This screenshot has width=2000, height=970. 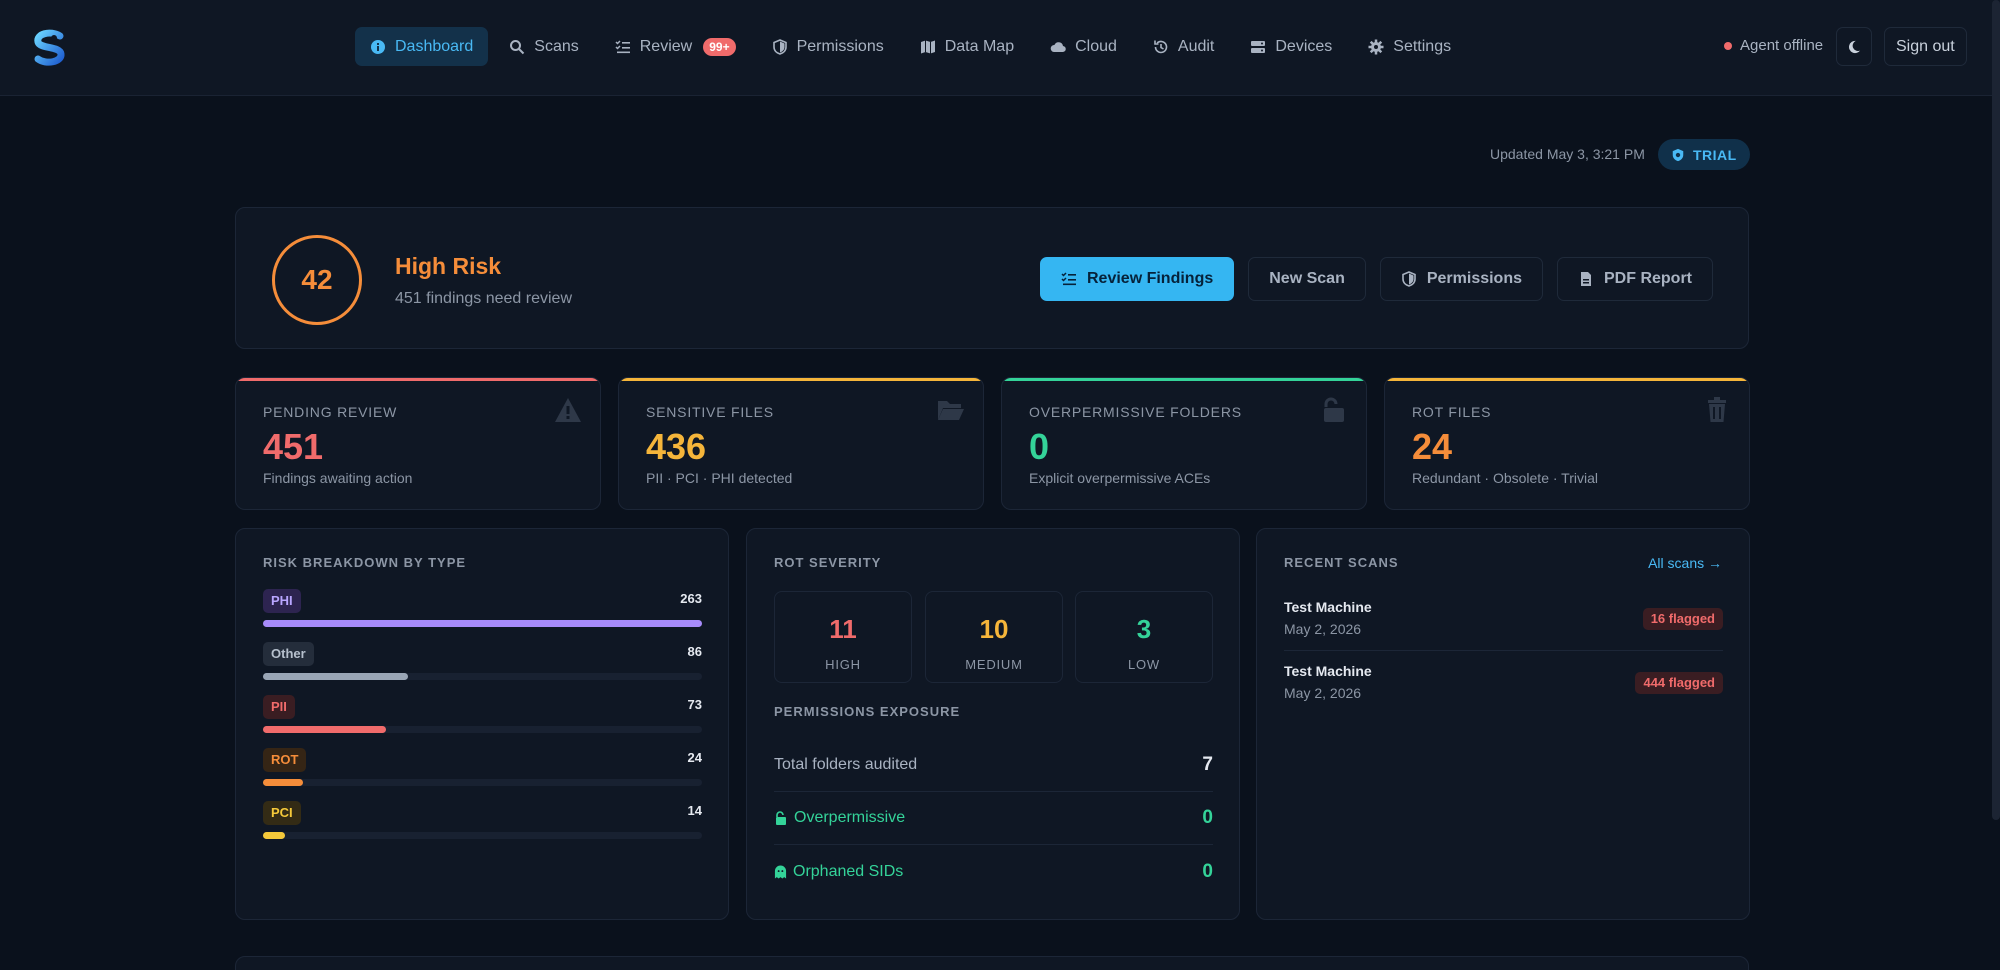 What do you see at coordinates (1461, 279) in the screenshot?
I see `permissions-button: Permissions` at bounding box center [1461, 279].